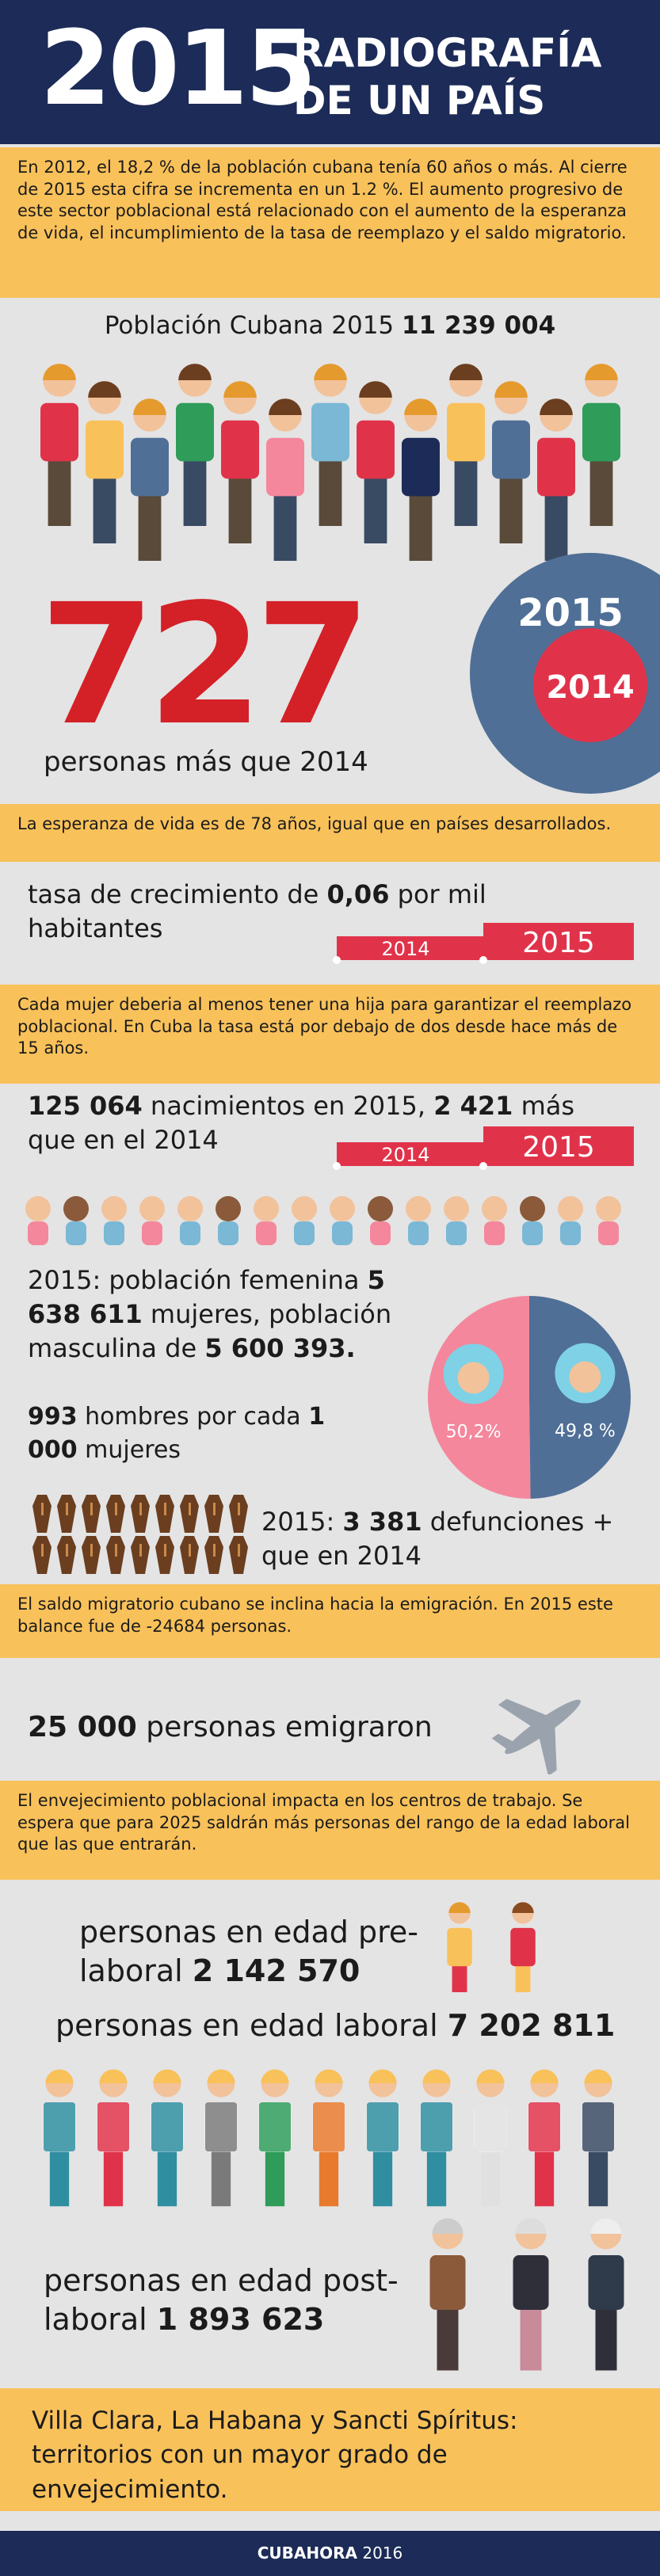 The height and width of the screenshot is (2576, 660). Describe the element at coordinates (410, 948) in the screenshot. I see `bar-2014` at that location.